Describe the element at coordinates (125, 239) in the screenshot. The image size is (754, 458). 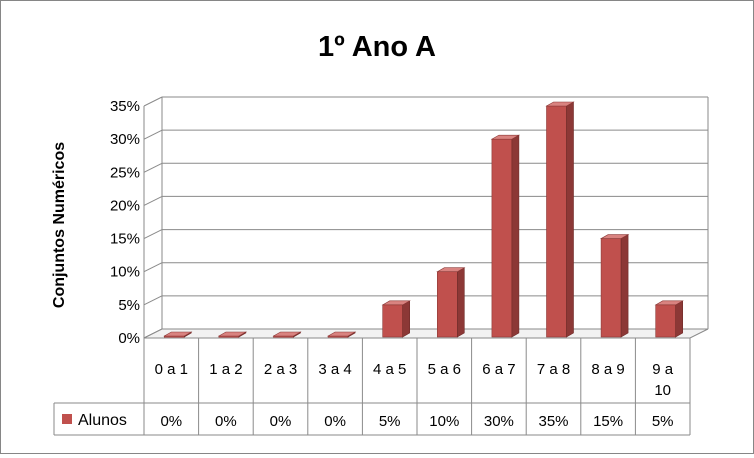
I see `y-tick-label: 15%` at that location.